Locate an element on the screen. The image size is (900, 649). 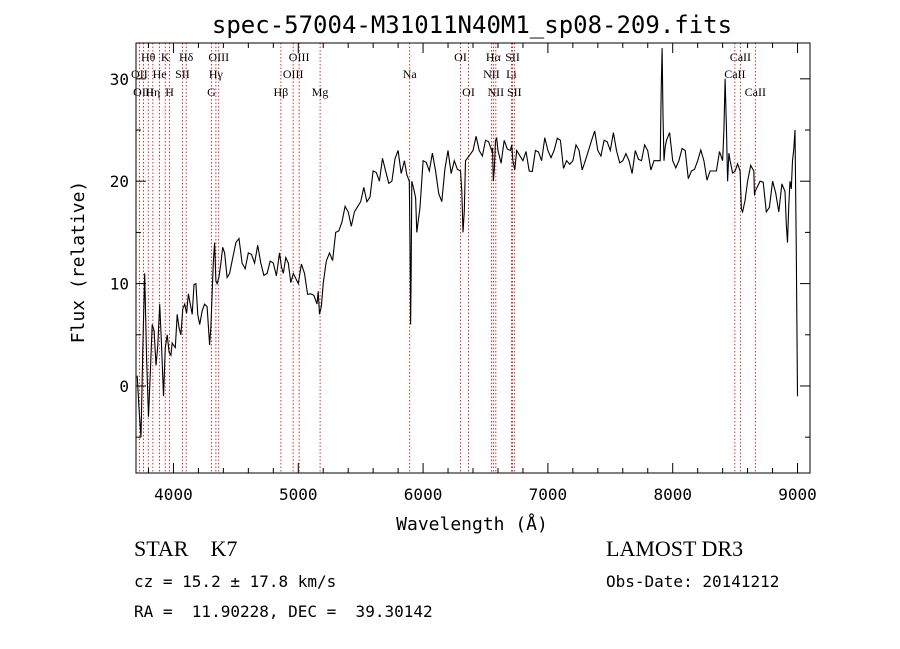
line-label: He is located at coordinates (160, 74).